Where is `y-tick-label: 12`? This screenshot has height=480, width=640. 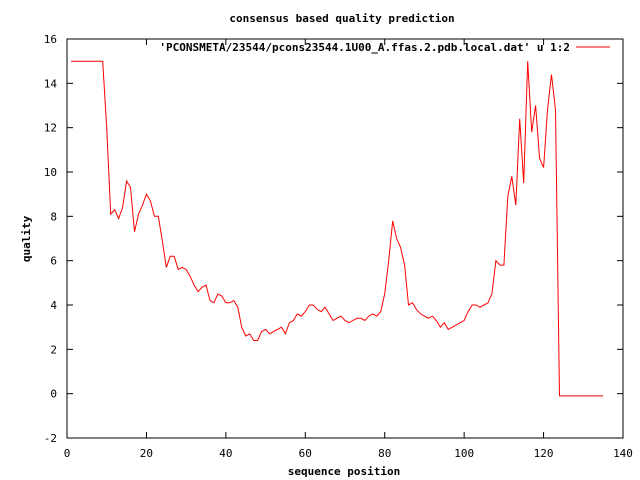 y-tick-label: 12 is located at coordinates (50, 128).